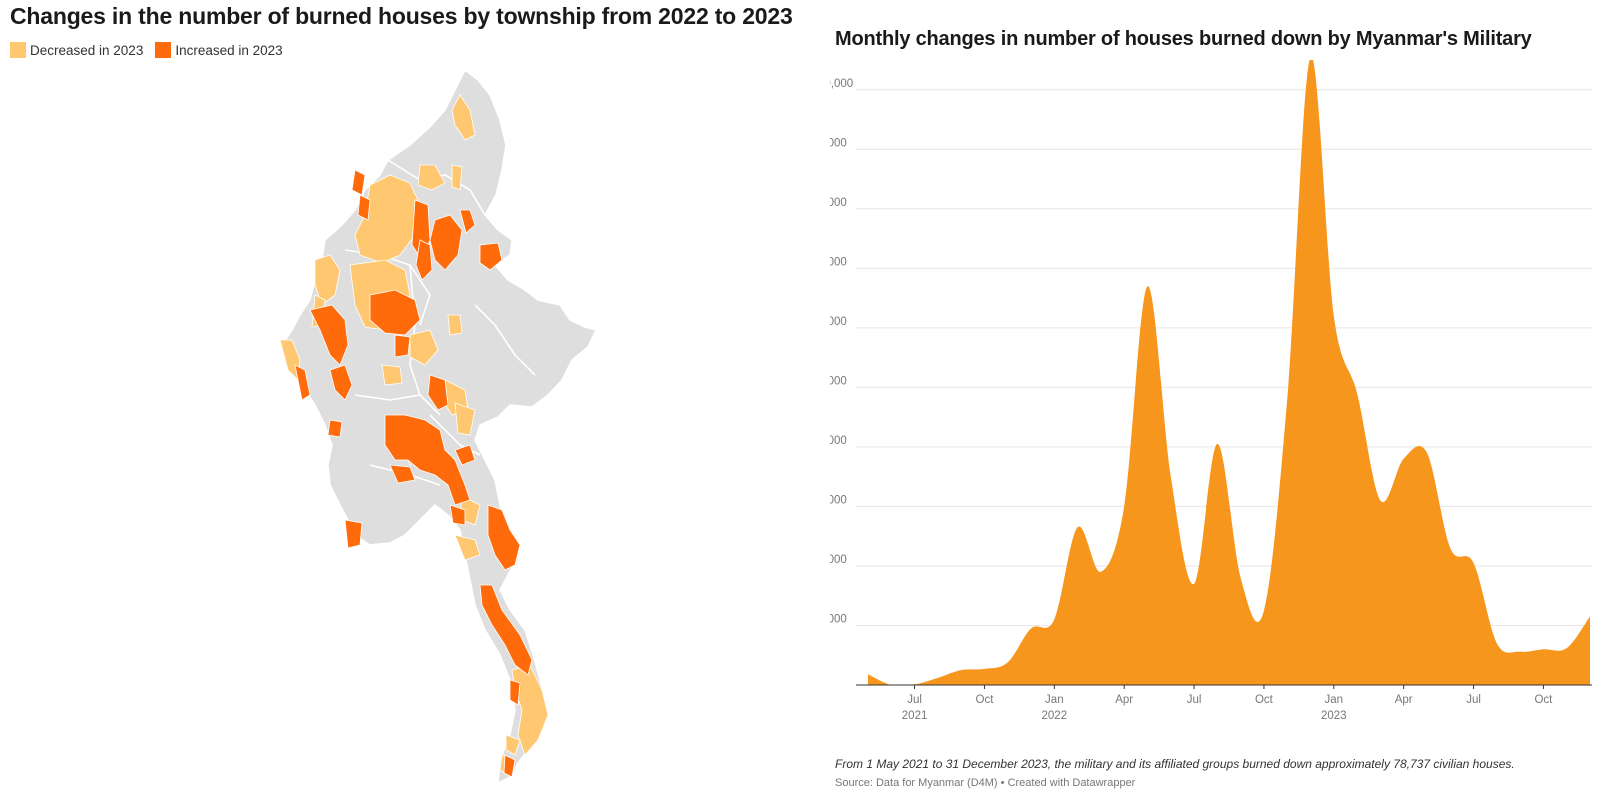 The height and width of the screenshot is (807, 1600). Describe the element at coordinates (838, 381) in the screenshot. I see `y-tick-label: 5,000` at that location.